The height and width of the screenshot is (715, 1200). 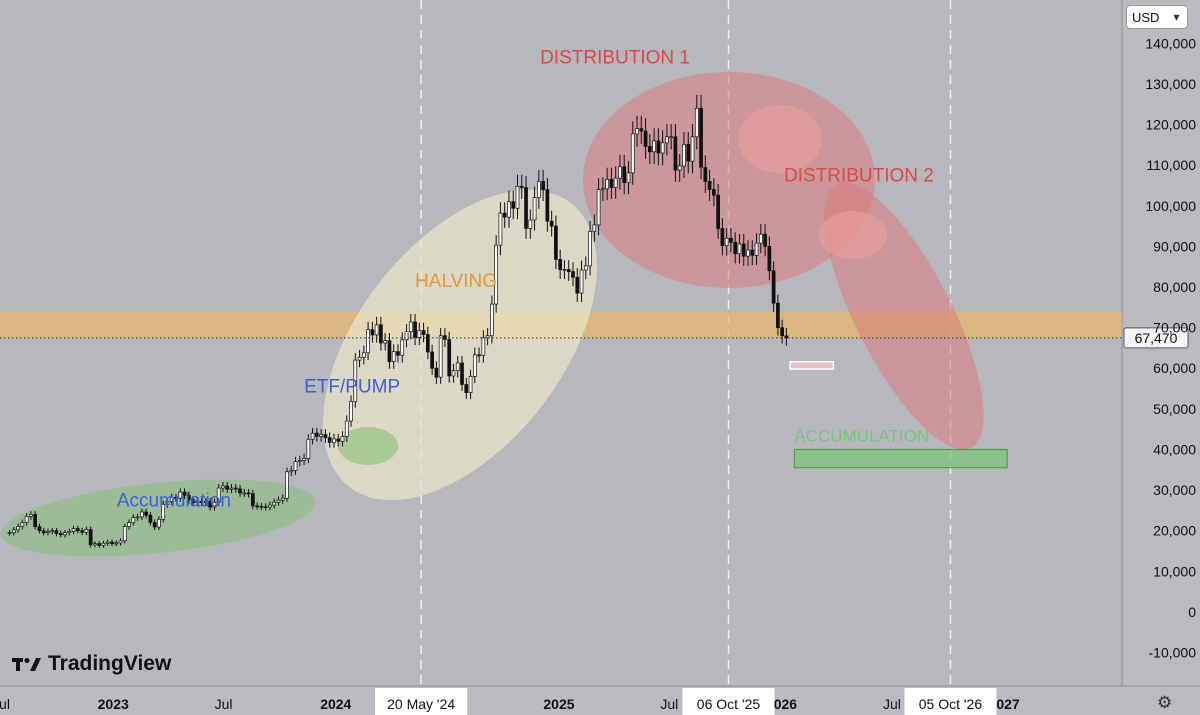 What do you see at coordinates (861, 435) in the screenshot?
I see `target-zone-label: ACCUMULATION` at bounding box center [861, 435].